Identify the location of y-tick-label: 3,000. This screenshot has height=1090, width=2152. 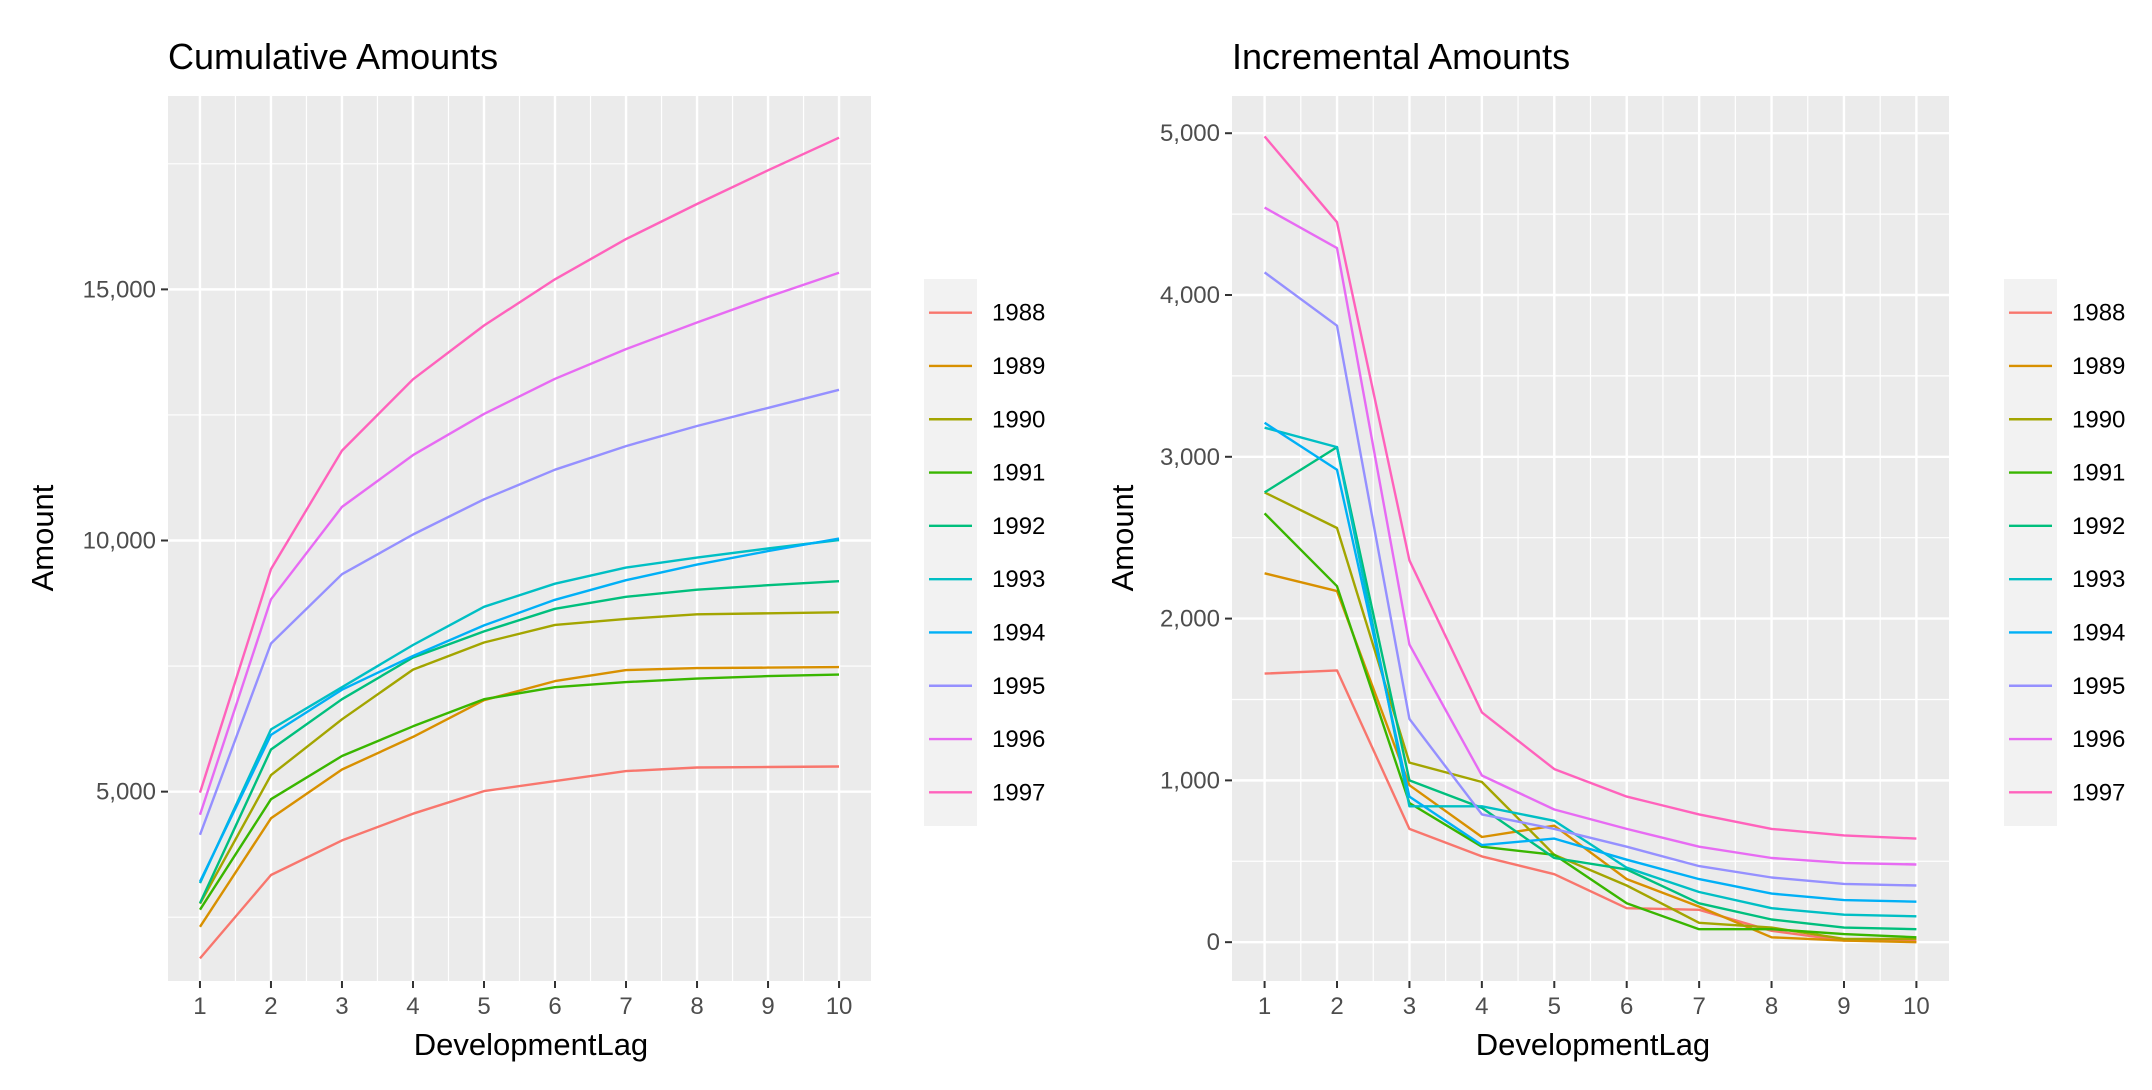
(1190, 457).